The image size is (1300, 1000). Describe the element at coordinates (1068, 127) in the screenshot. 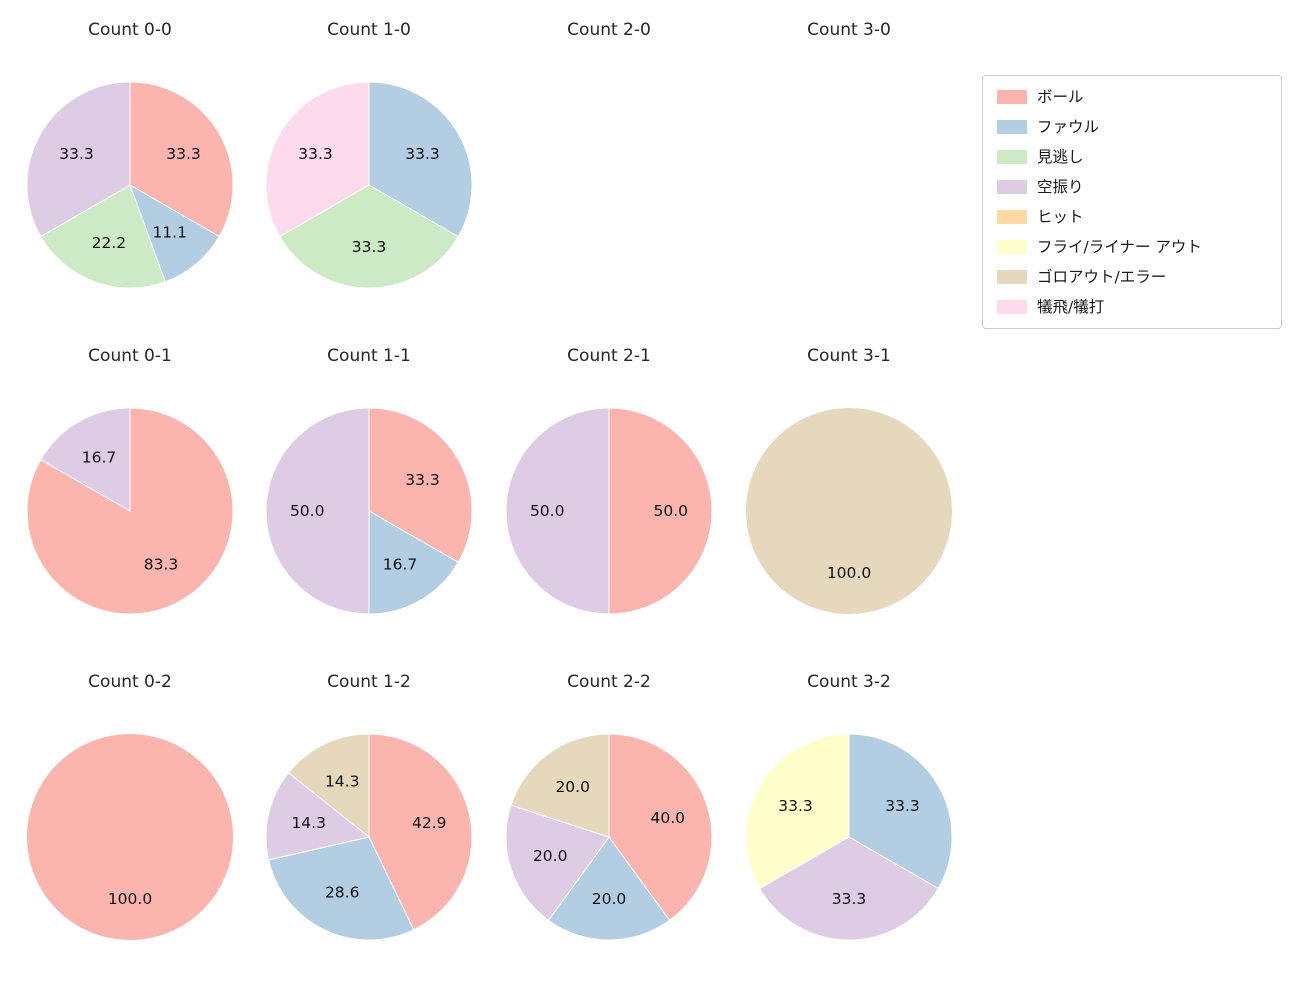

I see `legend-label: ファウル` at that location.